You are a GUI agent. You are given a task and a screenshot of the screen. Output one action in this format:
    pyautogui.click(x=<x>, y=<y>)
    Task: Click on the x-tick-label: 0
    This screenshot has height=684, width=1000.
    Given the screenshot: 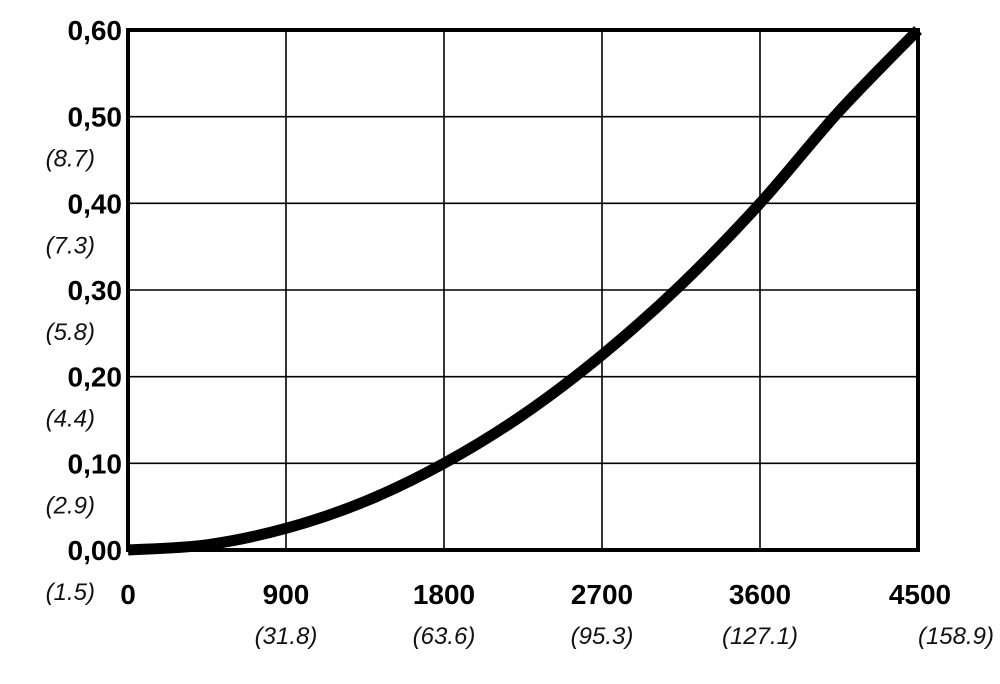 What is the action you would take?
    pyautogui.click(x=128, y=594)
    